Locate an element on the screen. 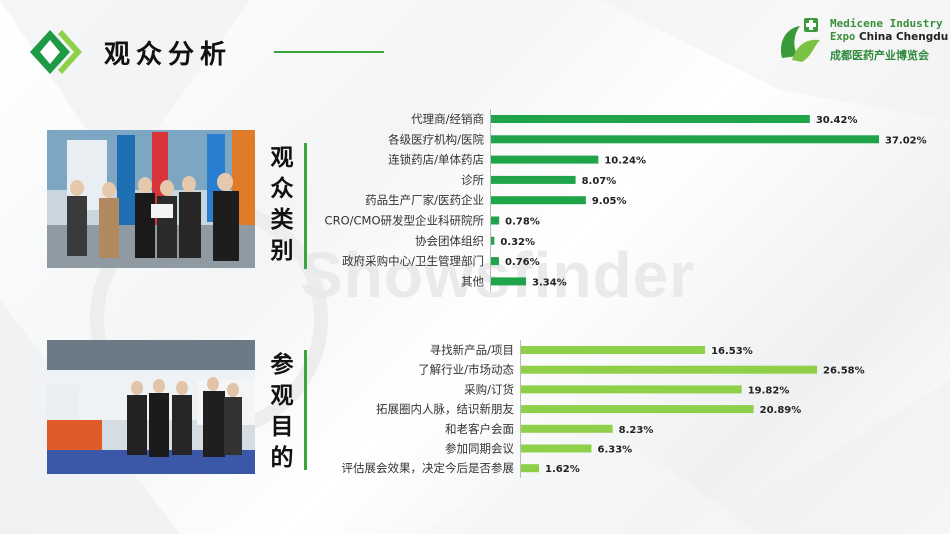  logo-line2: Expo China Chengdu is located at coordinates (889, 37).